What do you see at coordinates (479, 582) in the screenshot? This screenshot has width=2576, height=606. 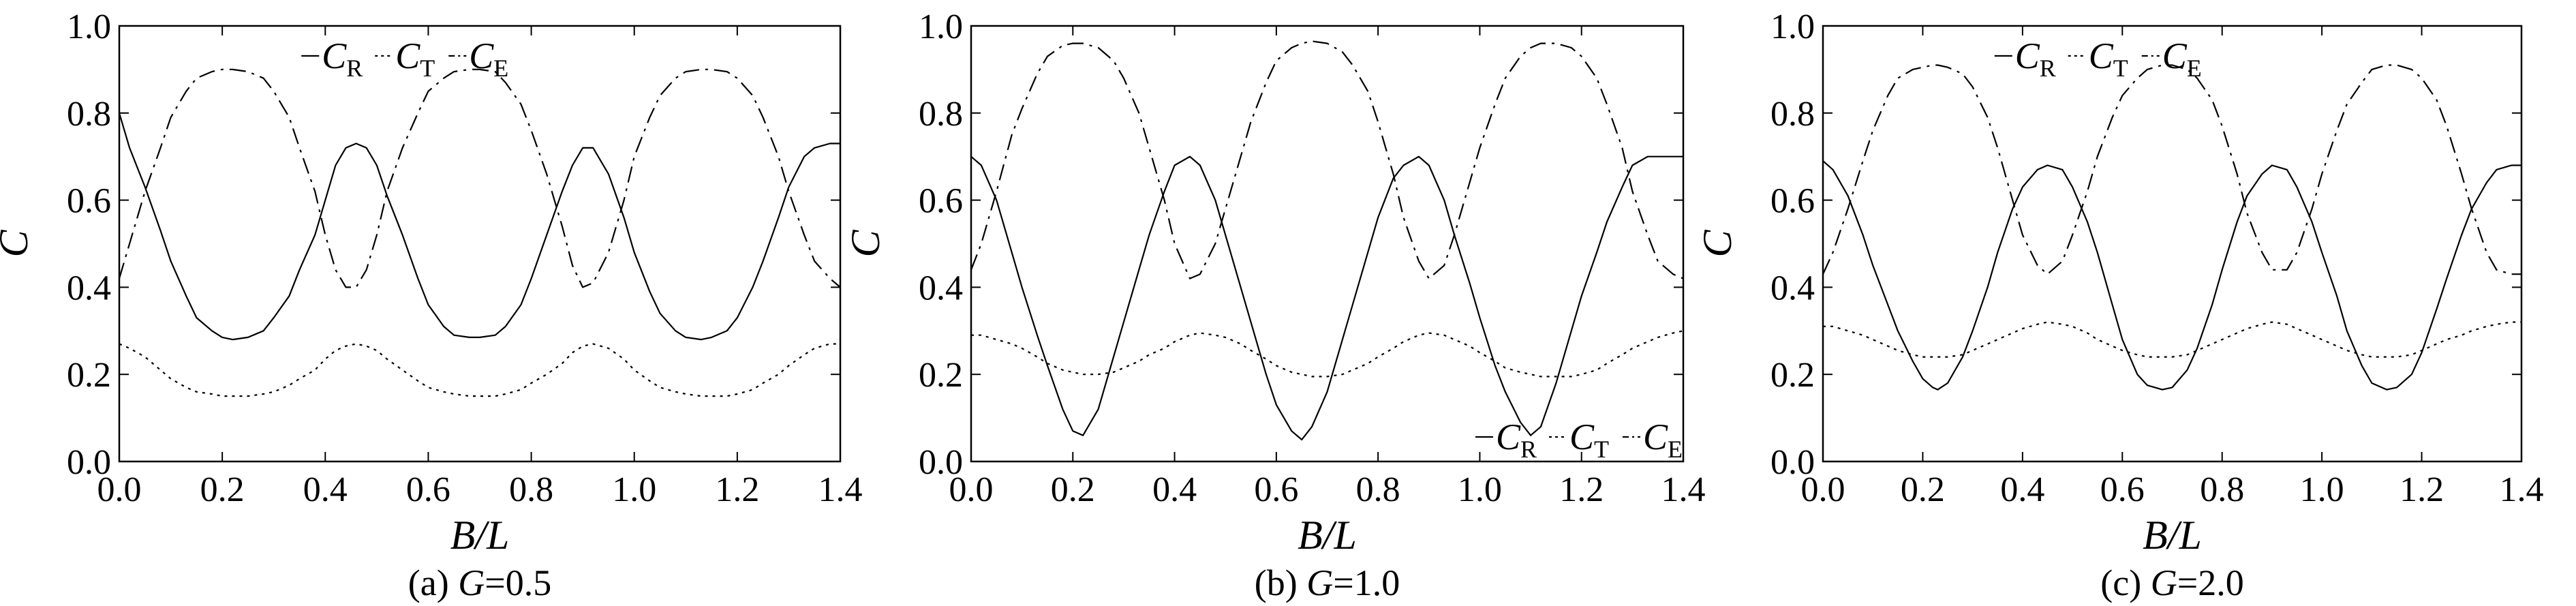 I see `panel-caption: (a) G=0.5` at bounding box center [479, 582].